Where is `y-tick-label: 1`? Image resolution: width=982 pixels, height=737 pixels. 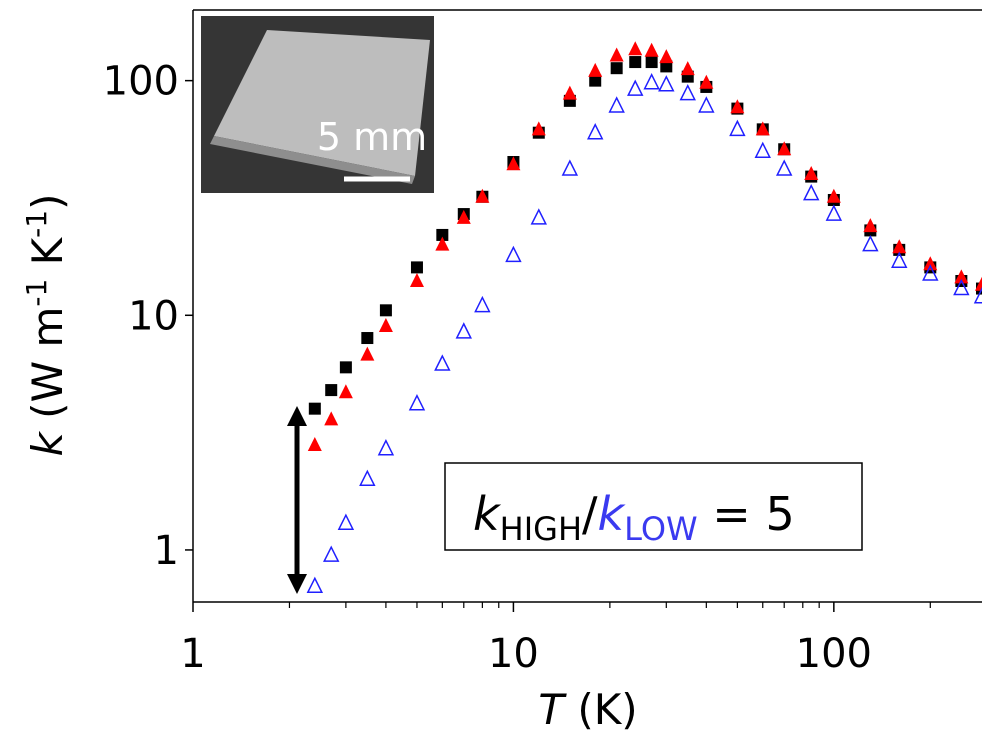
y-tick-label: 1 is located at coordinates (166, 551).